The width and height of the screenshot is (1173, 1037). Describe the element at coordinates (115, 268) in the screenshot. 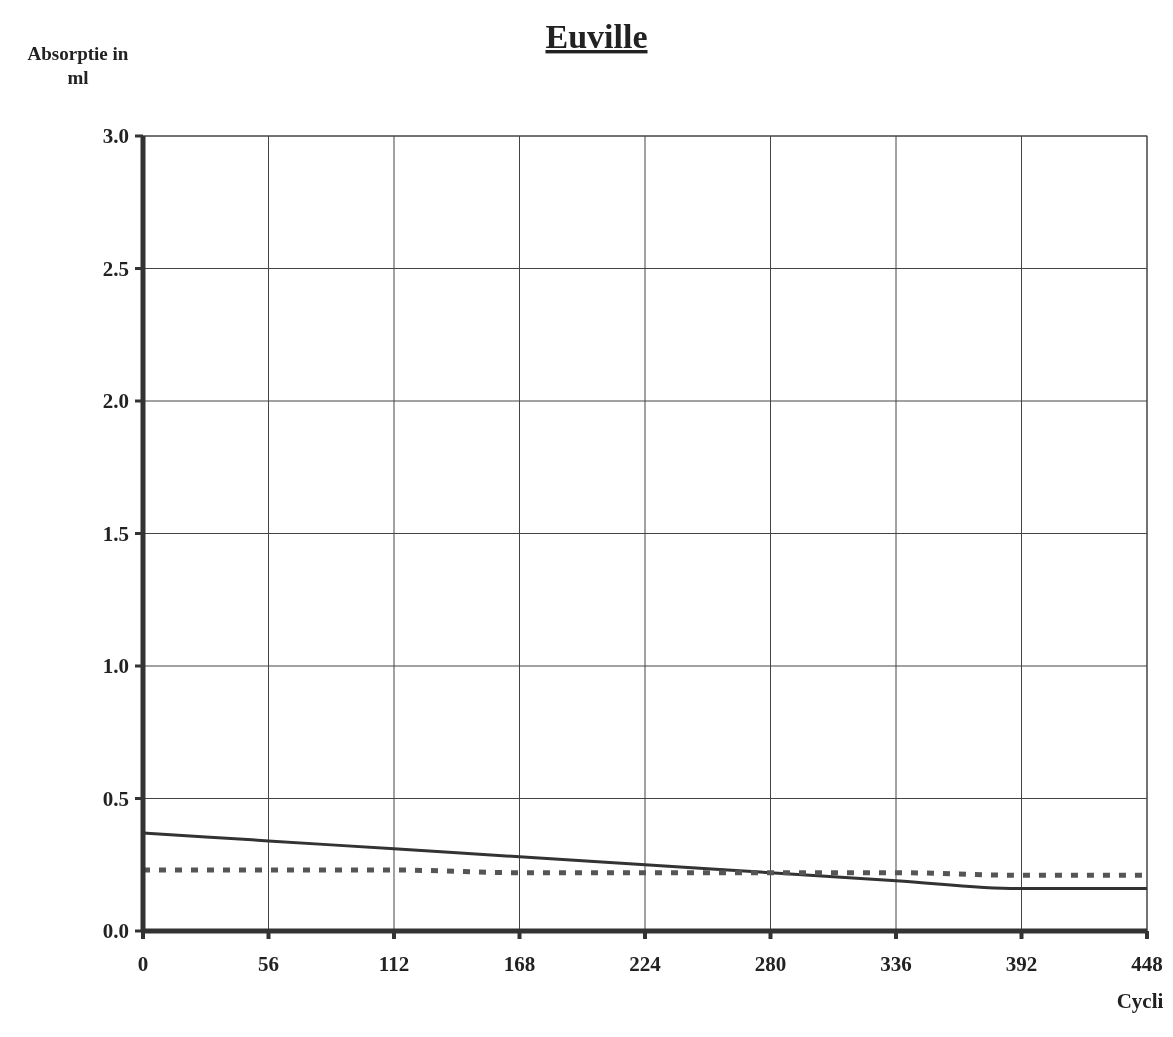

I see `y-tick-label: 2.5` at that location.